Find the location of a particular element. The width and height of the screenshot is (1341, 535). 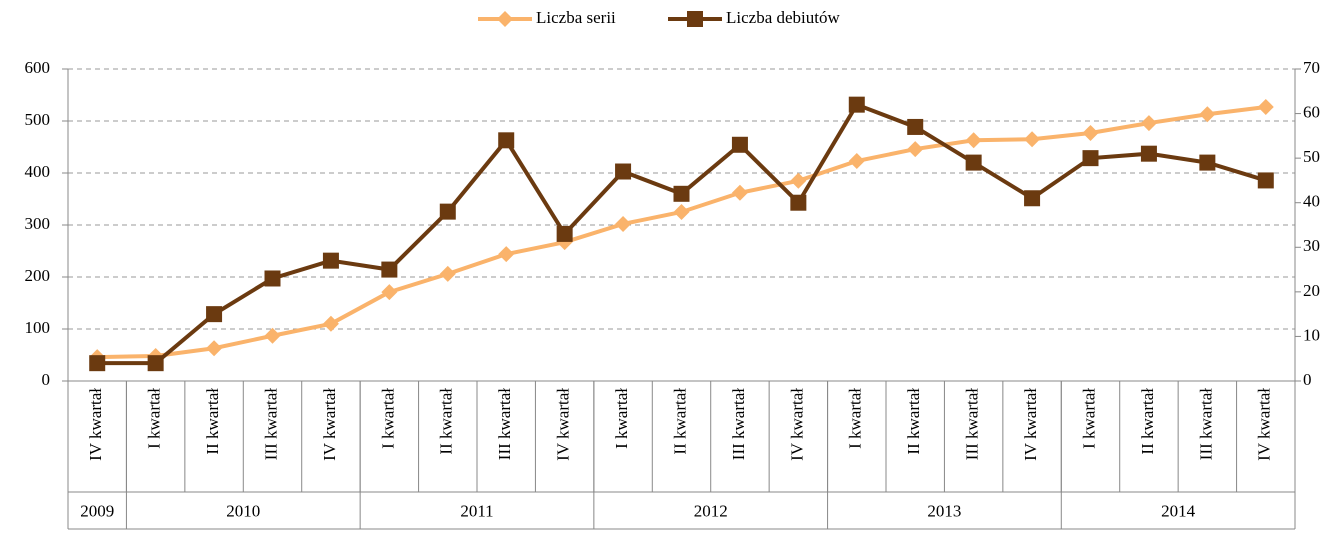

group-label: 2011 is located at coordinates (476, 510).